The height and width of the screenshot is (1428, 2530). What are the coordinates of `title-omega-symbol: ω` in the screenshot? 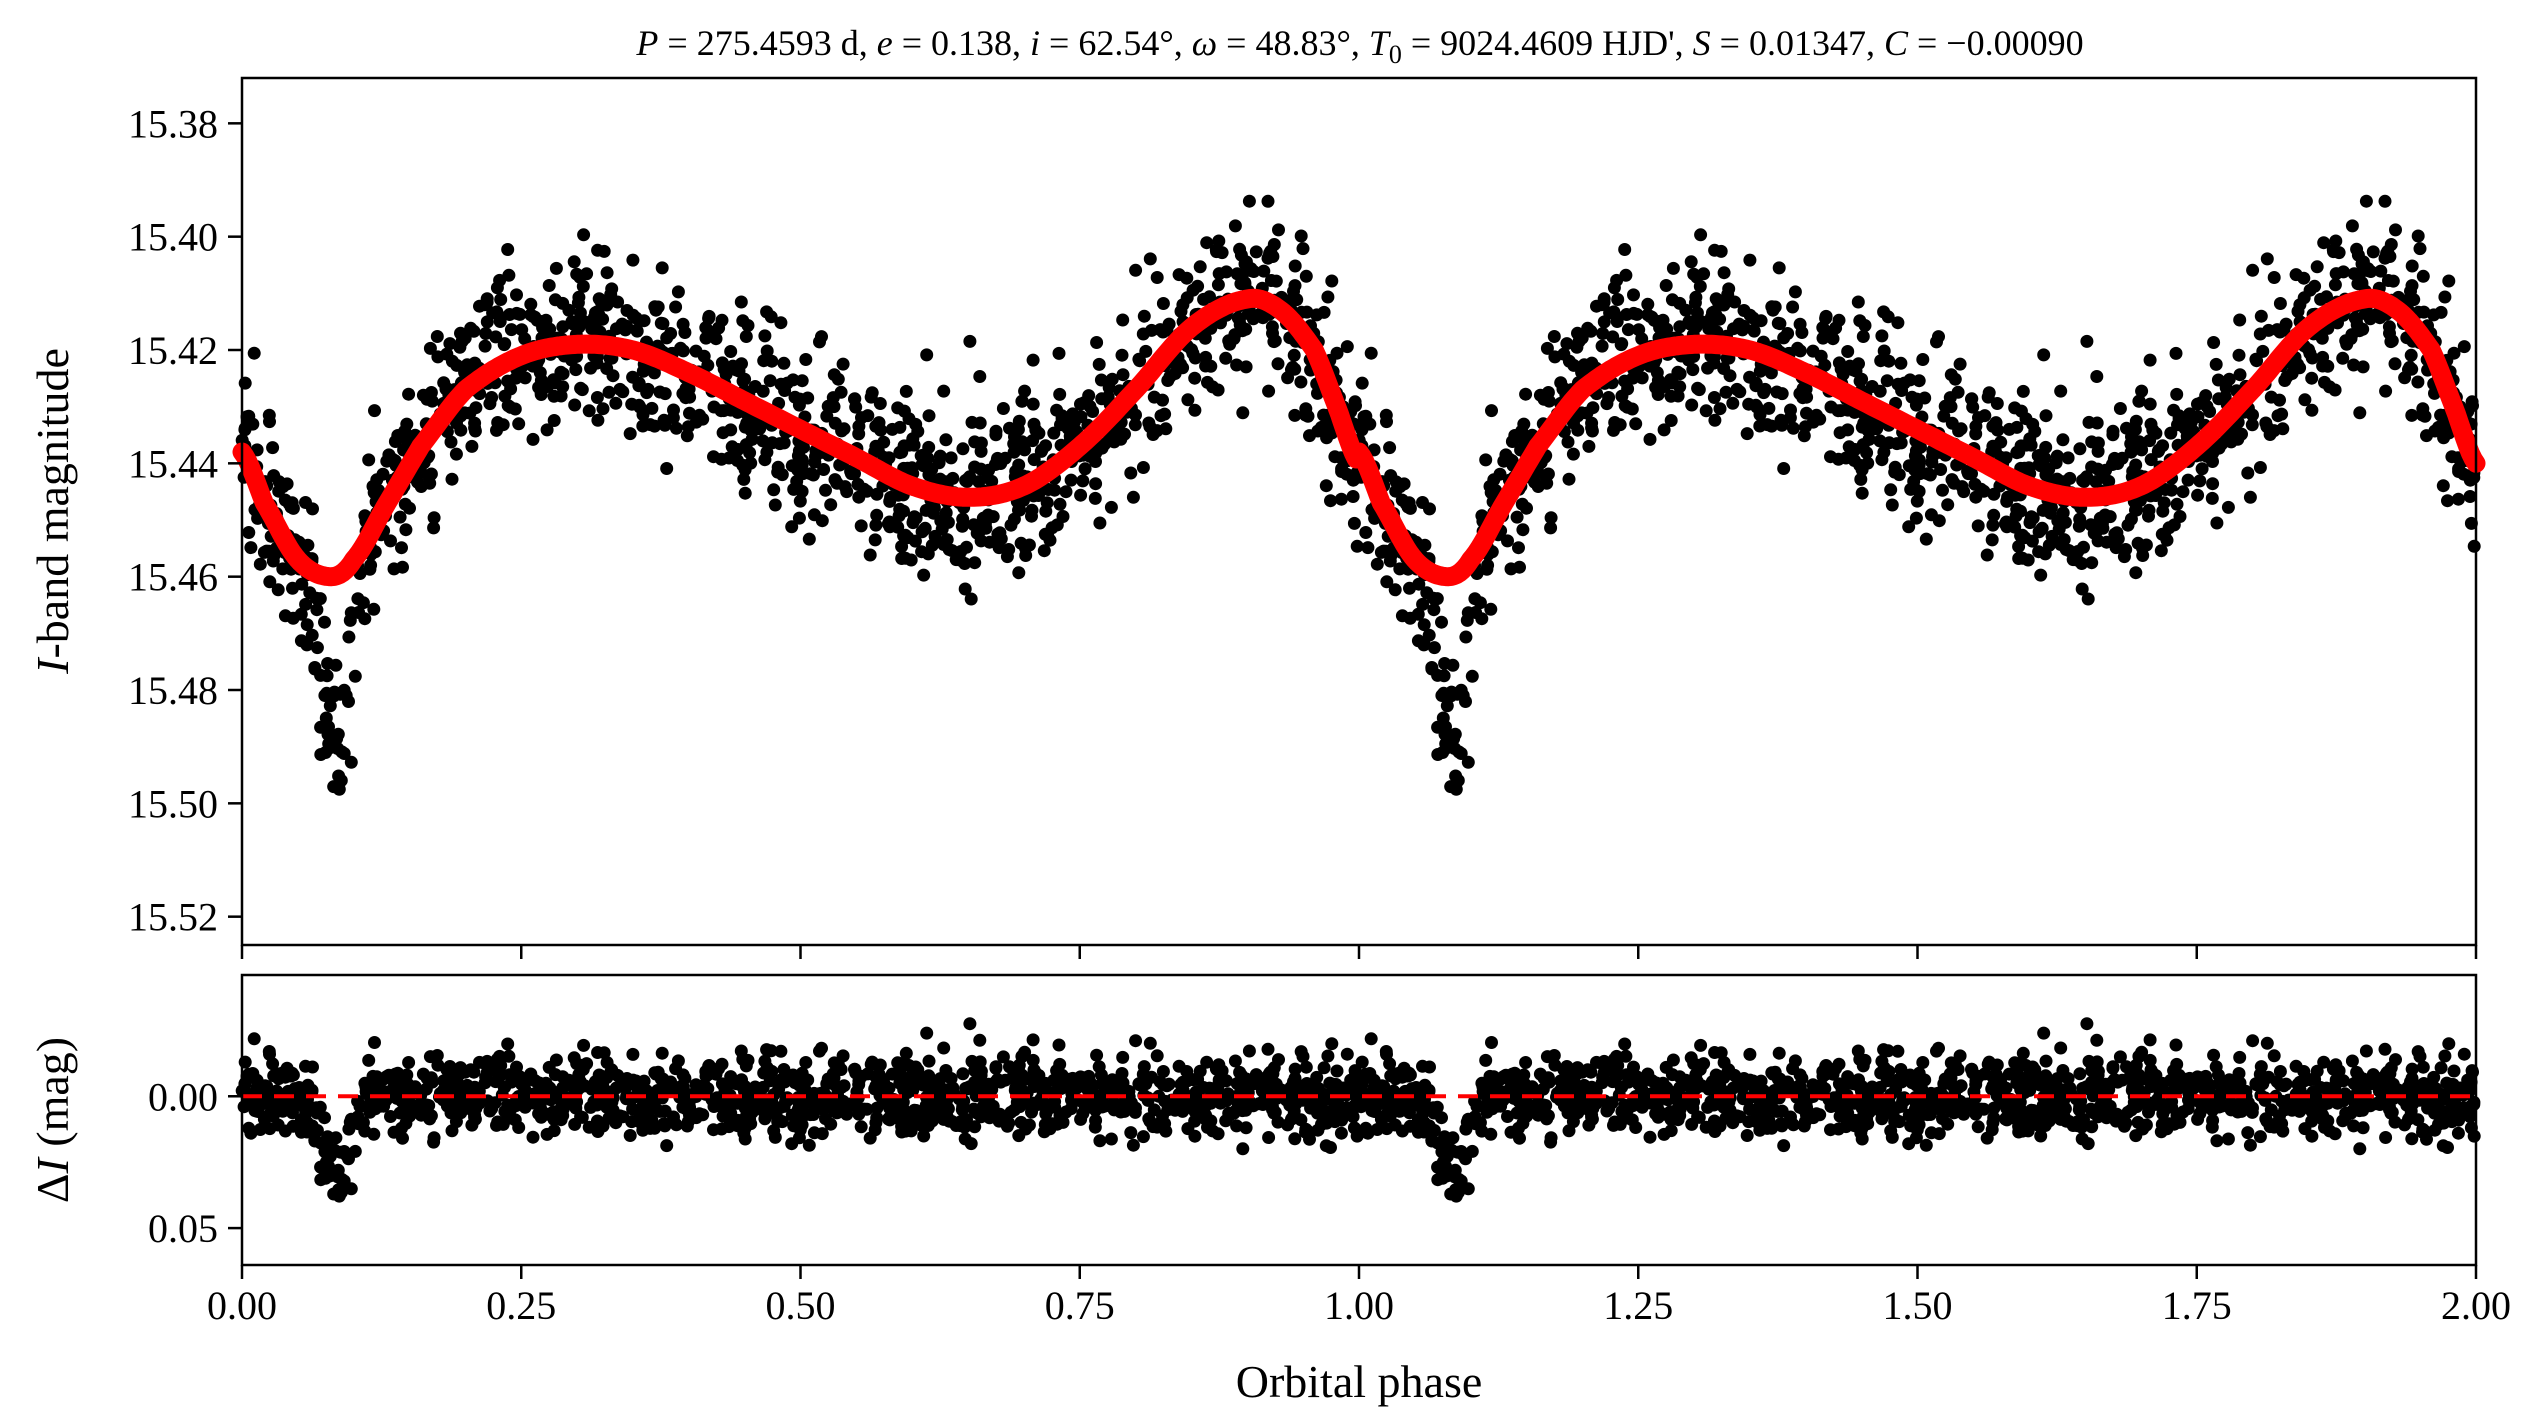 It's located at (1204, 43).